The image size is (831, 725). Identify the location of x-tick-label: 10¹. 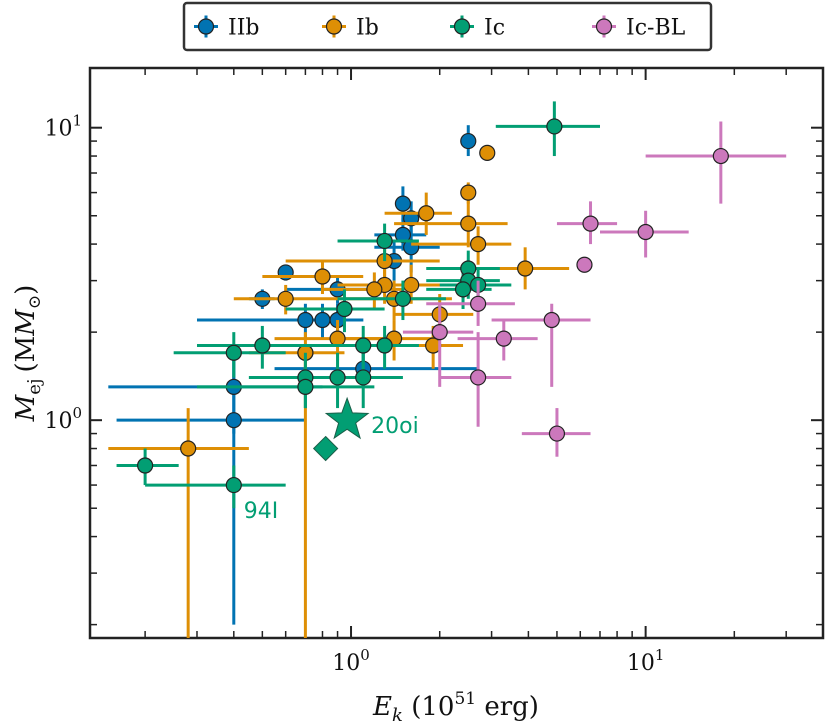
(646, 661).